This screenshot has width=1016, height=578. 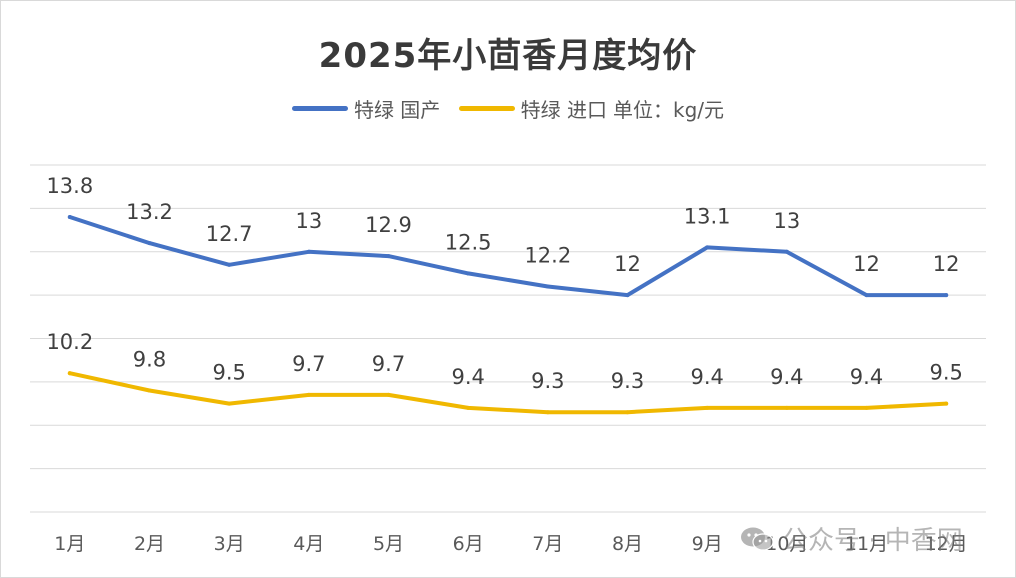 What do you see at coordinates (508, 56) in the screenshot?
I see `chart-title: 2025年小茴香月度均价` at bounding box center [508, 56].